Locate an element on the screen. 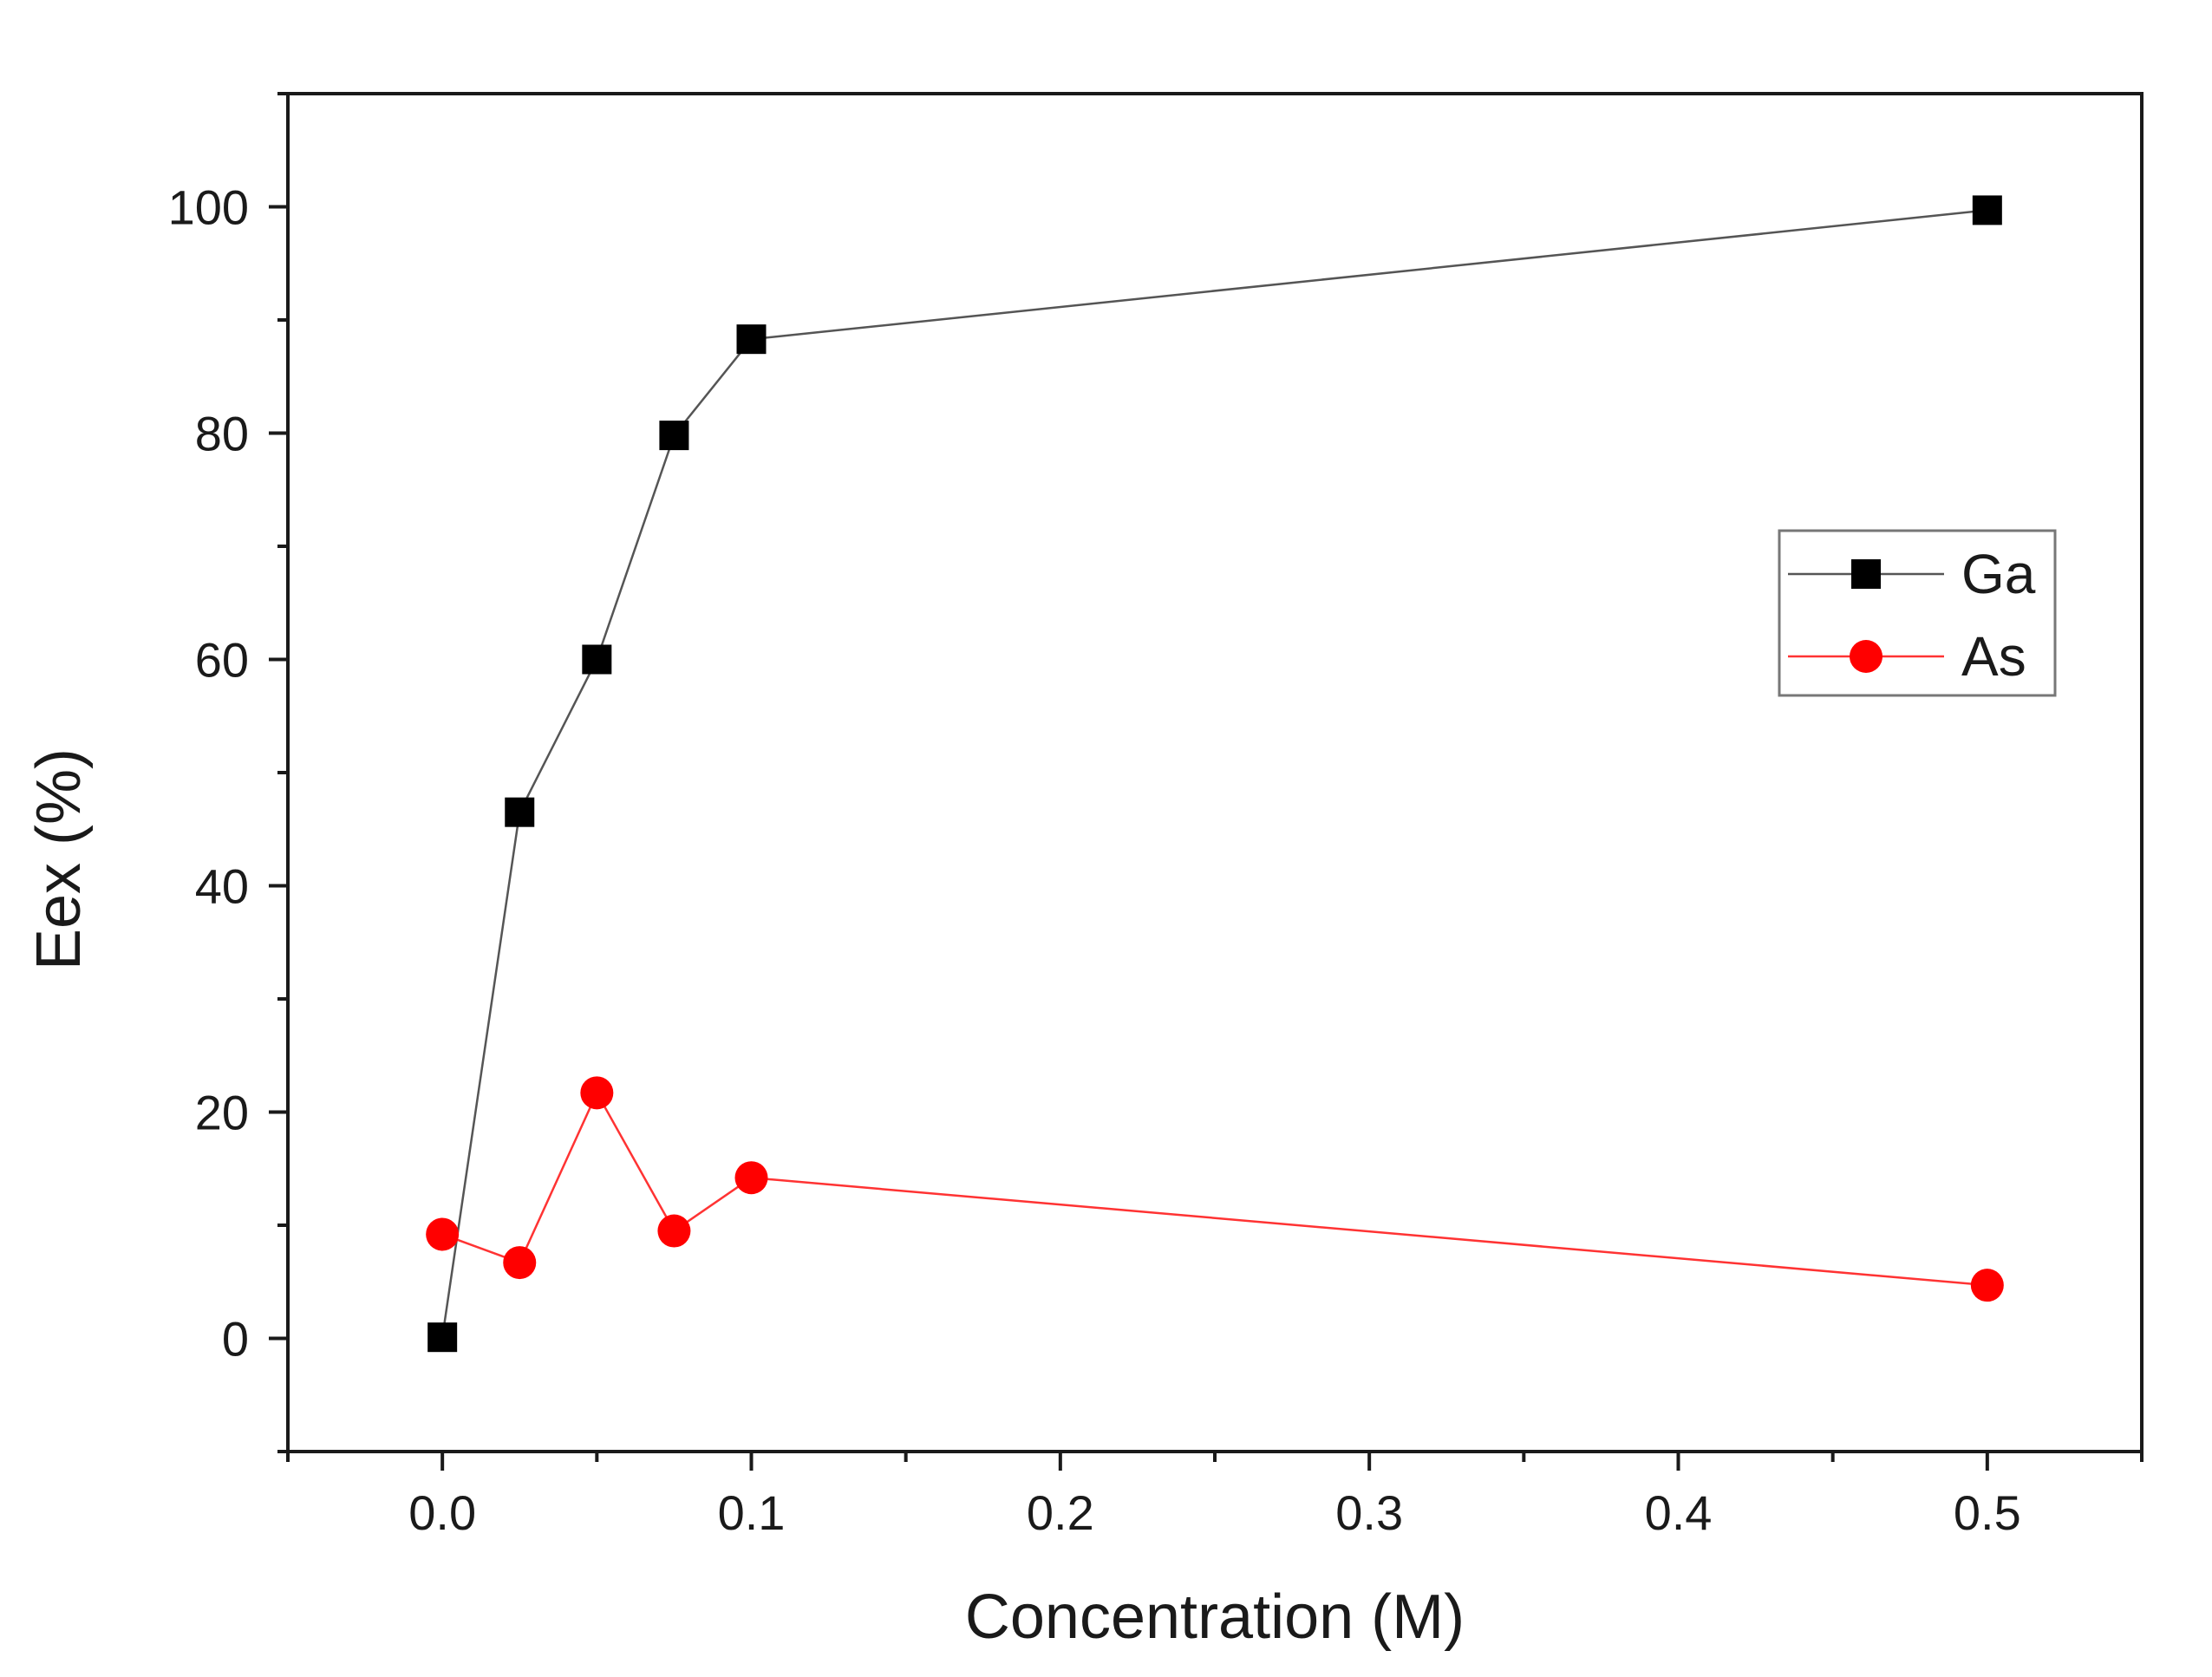 The height and width of the screenshot is (1677, 2212). y-tick-label: 100 is located at coordinates (208, 207).